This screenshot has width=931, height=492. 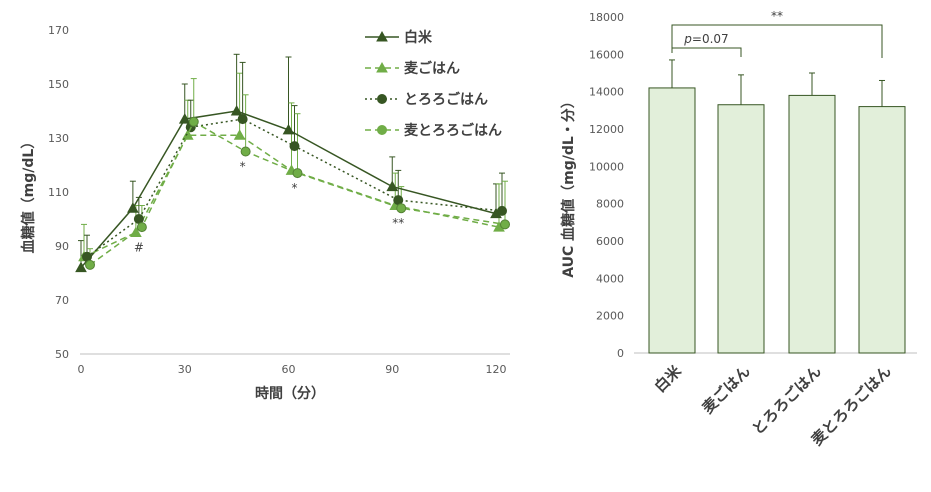 What do you see at coordinates (28, 194) in the screenshot?
I see `line-y-axis-title: 血糖値（mg/dL）` at bounding box center [28, 194].